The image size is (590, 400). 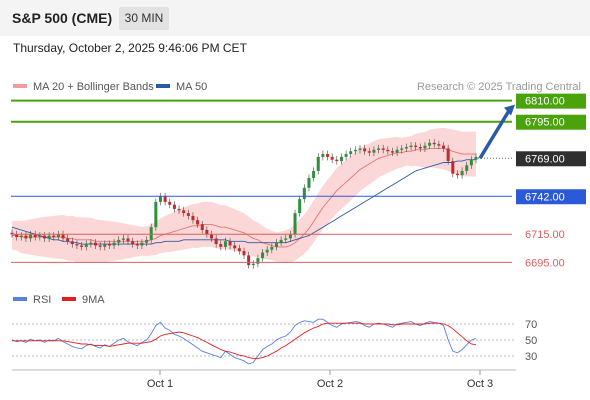 What do you see at coordinates (509, 110) in the screenshot?
I see `target-arrow-head` at bounding box center [509, 110].